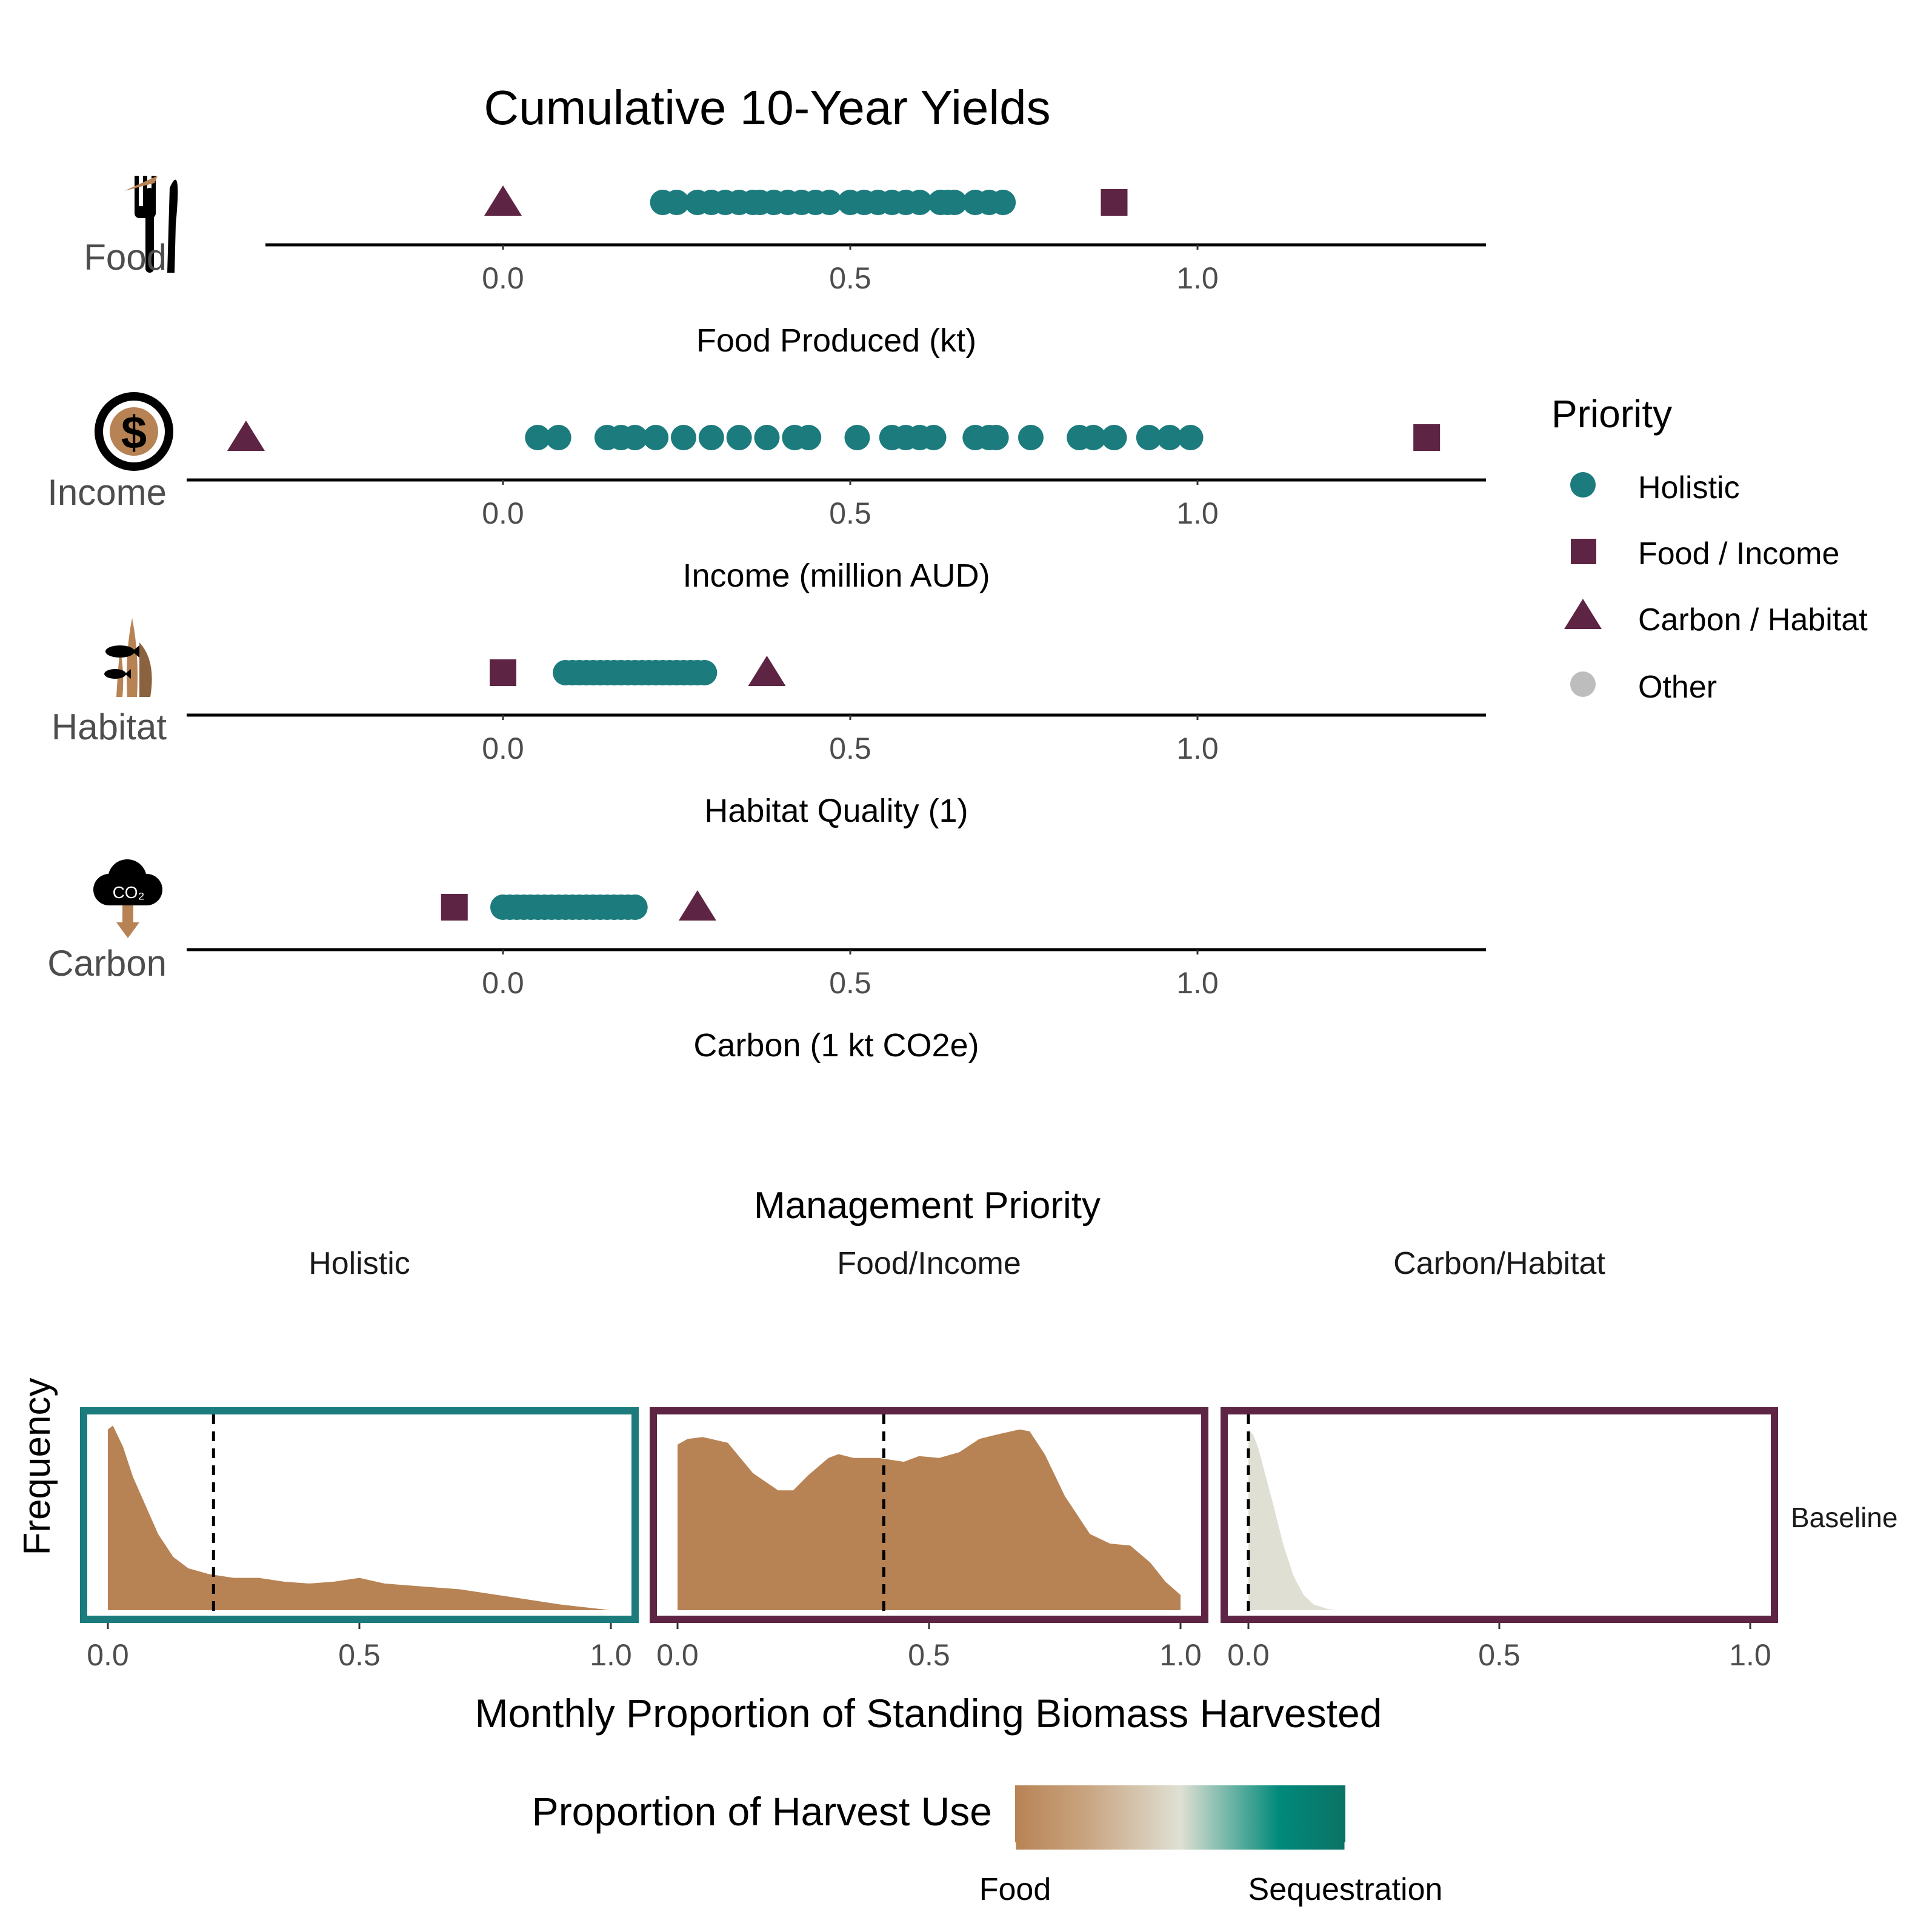 The image size is (1932, 1932). I want to click on co2-cloud-icon: CO₂, so click(128, 898).